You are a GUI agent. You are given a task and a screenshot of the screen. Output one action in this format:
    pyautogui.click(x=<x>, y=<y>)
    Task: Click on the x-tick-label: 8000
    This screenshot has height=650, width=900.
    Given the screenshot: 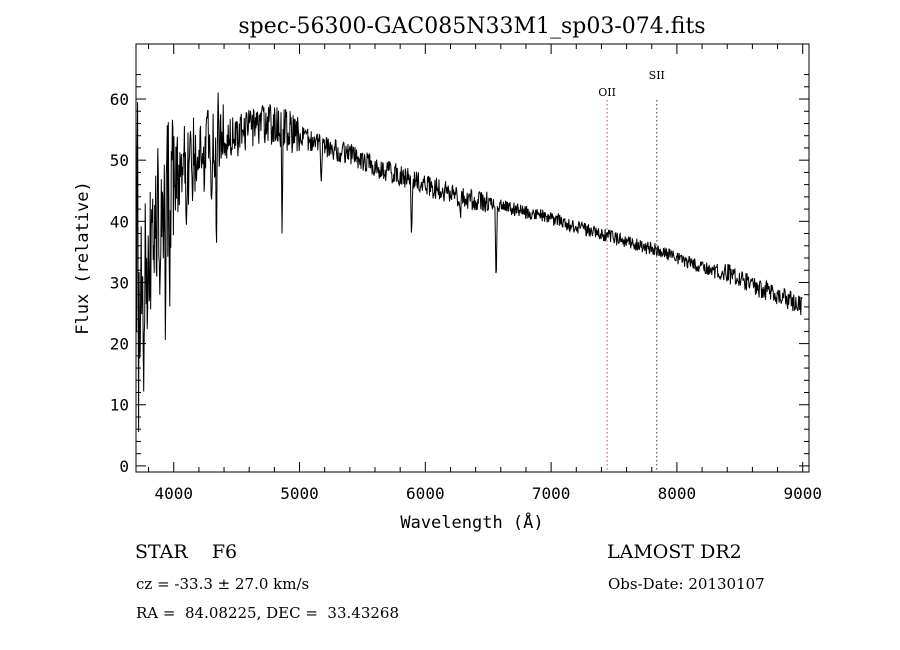 What is the action you would take?
    pyautogui.click(x=677, y=493)
    